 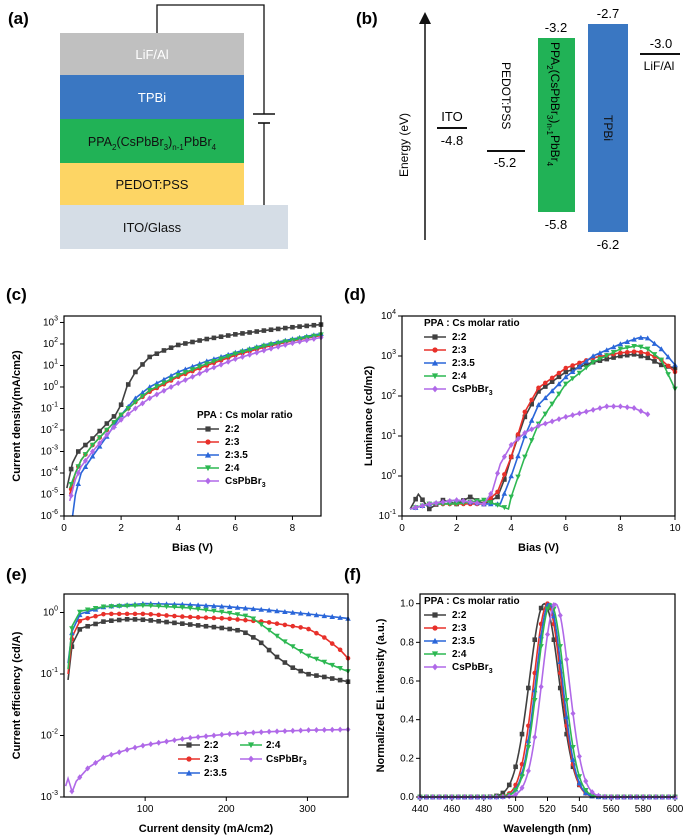 I want to click on panel-d-label: (d), so click(x=355, y=294).